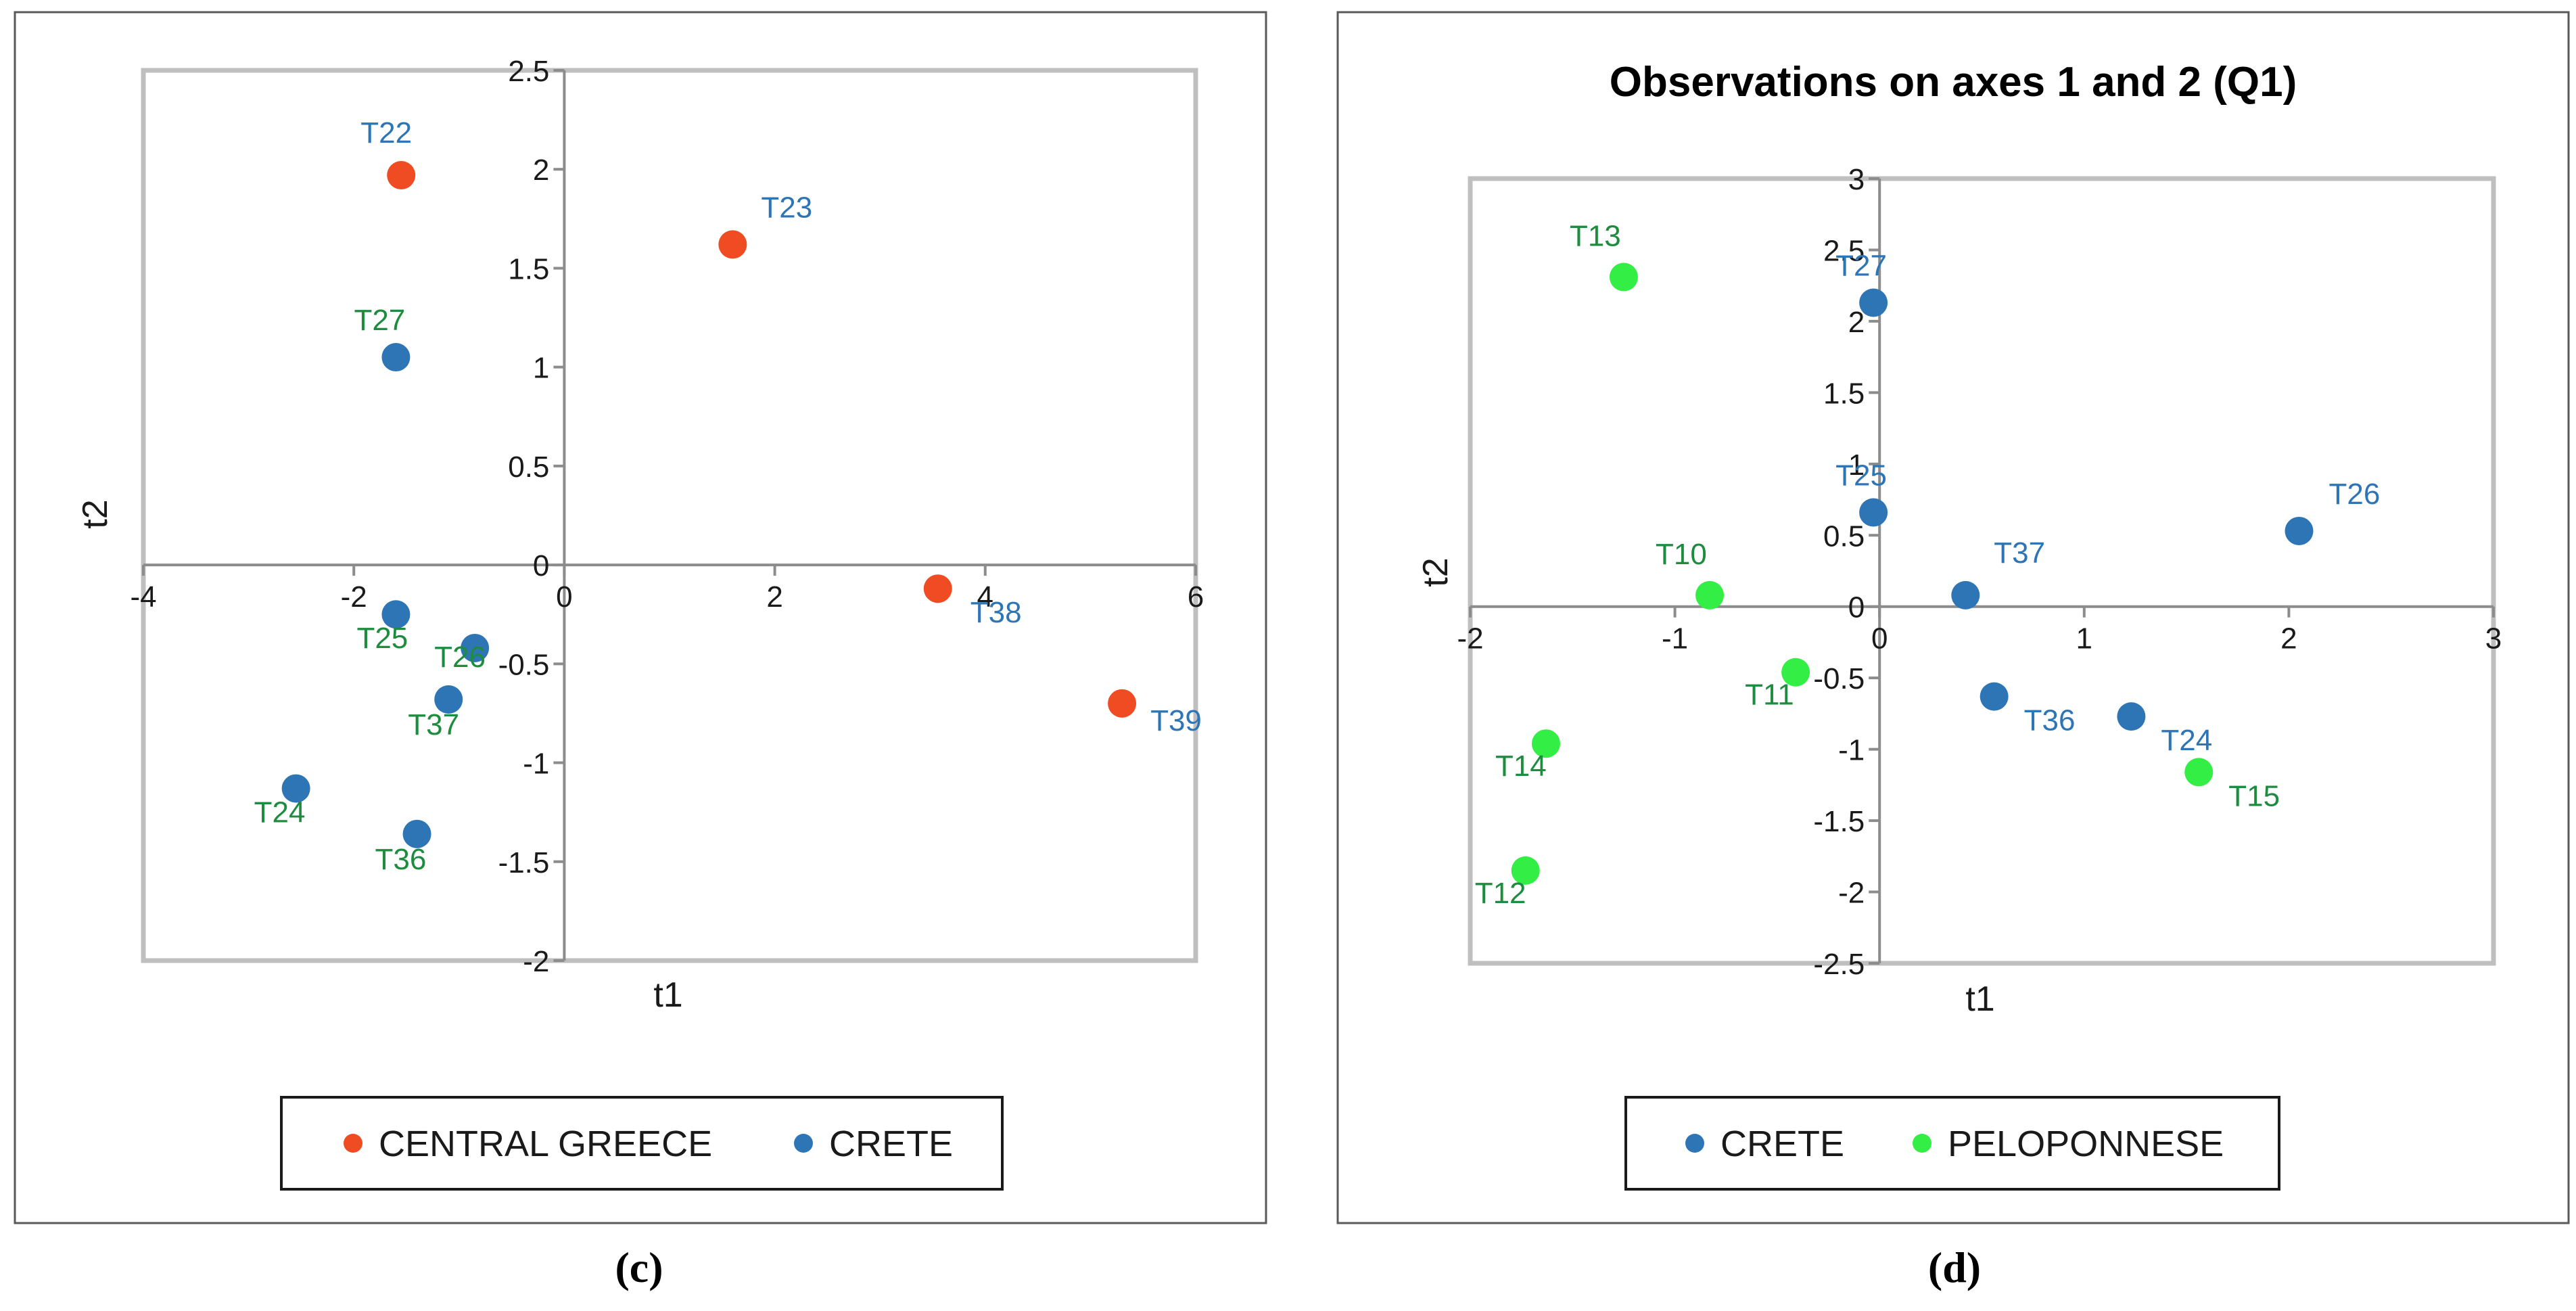 The image size is (2576, 1311). What do you see at coordinates (2086, 1144) in the screenshot?
I see `legend-label: PELOPONNESE` at bounding box center [2086, 1144].